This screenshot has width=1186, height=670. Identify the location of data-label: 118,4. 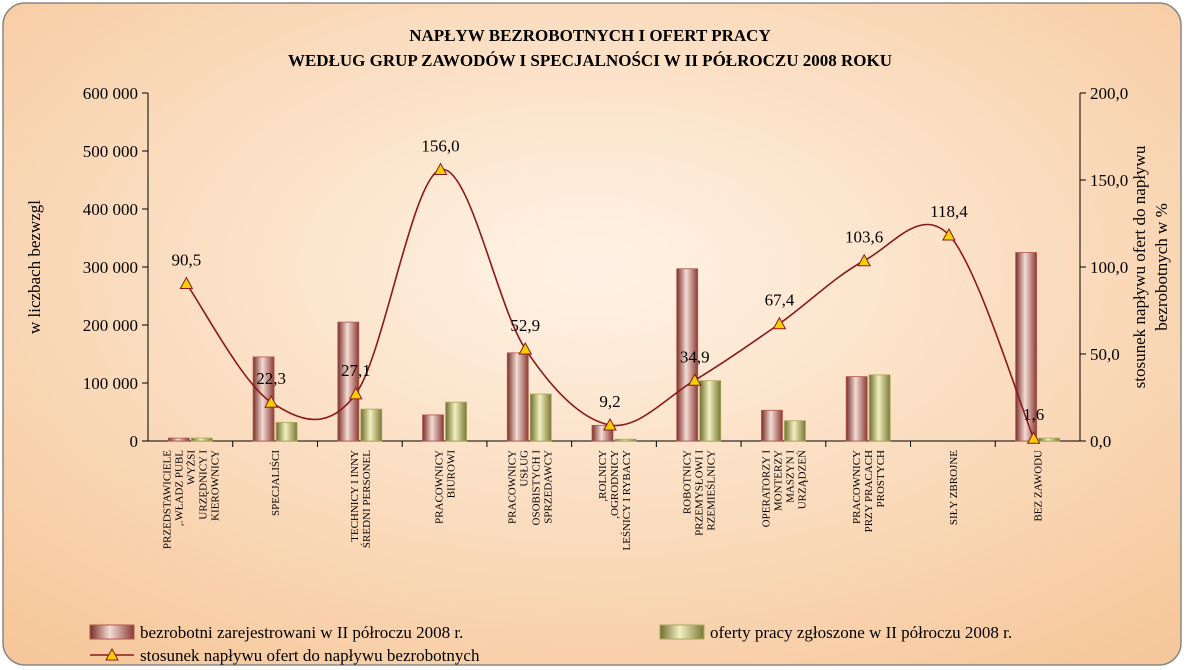
(949, 211).